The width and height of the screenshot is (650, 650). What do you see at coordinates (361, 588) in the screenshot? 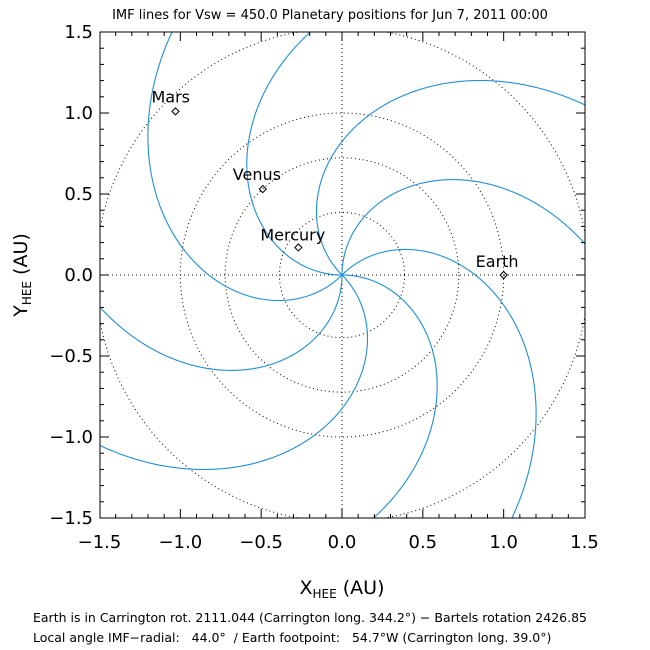
I see `x-axis-label-unit: (AU)` at bounding box center [361, 588].